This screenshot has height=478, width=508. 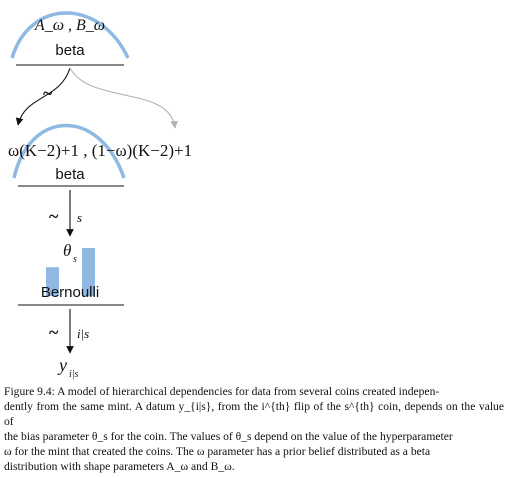 I want to click on theta-s-label: θ s, so click(x=70, y=253).